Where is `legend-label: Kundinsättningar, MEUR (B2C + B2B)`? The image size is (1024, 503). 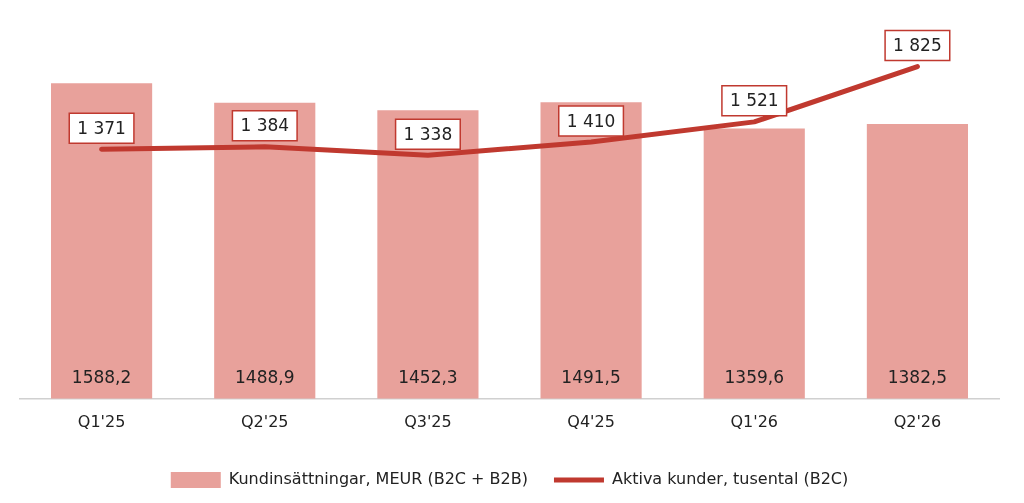 legend-label: Kundinsättningar, MEUR (B2C + B2B) is located at coordinates (378, 479).